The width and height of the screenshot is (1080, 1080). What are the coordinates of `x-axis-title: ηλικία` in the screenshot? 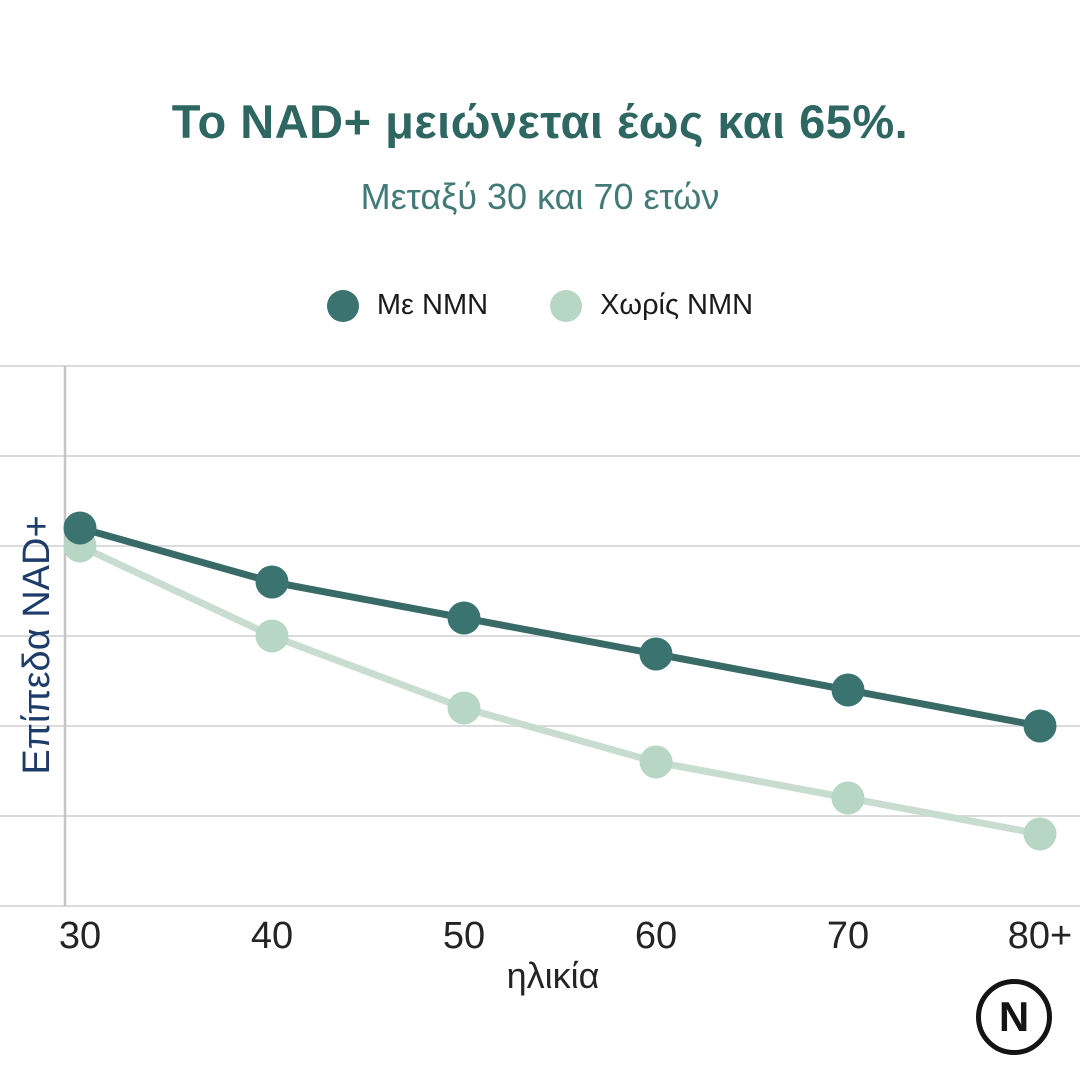 It's located at (553, 975).